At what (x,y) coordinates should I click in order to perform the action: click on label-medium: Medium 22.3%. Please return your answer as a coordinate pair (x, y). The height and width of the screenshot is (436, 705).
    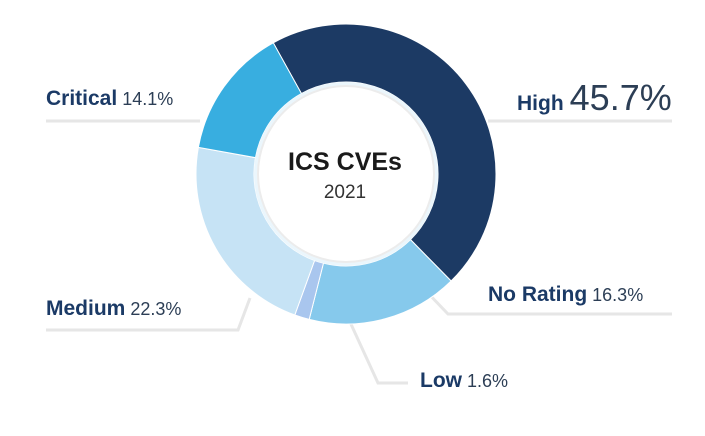
    Looking at the image, I should click on (113, 308).